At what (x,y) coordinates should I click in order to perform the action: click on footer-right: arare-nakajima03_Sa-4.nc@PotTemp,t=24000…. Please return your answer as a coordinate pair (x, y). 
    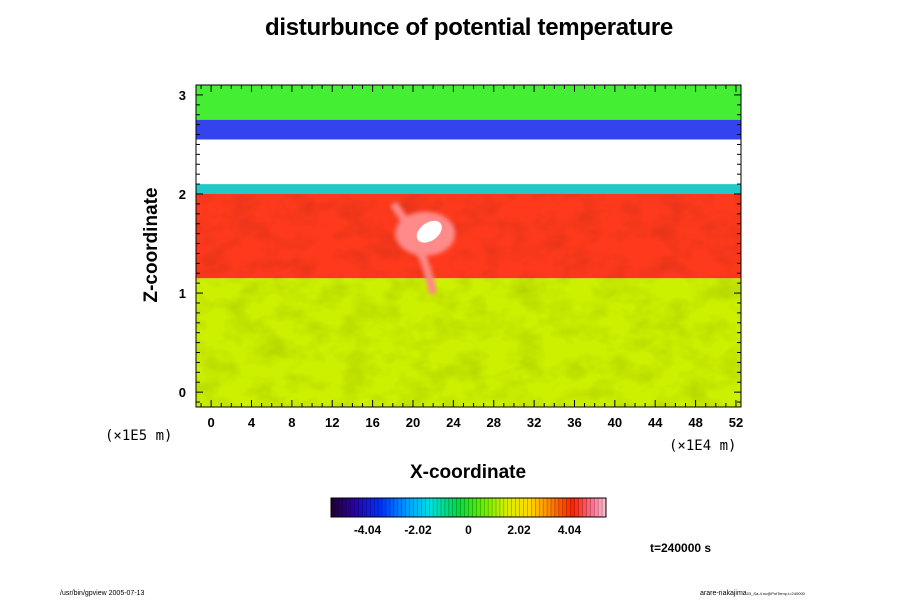
    Looking at the image, I should click on (752, 593).